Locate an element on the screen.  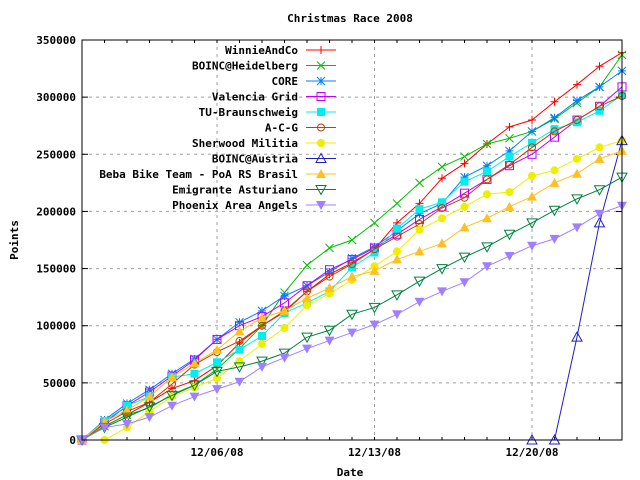
series-line is located at coordinates (577, 290).